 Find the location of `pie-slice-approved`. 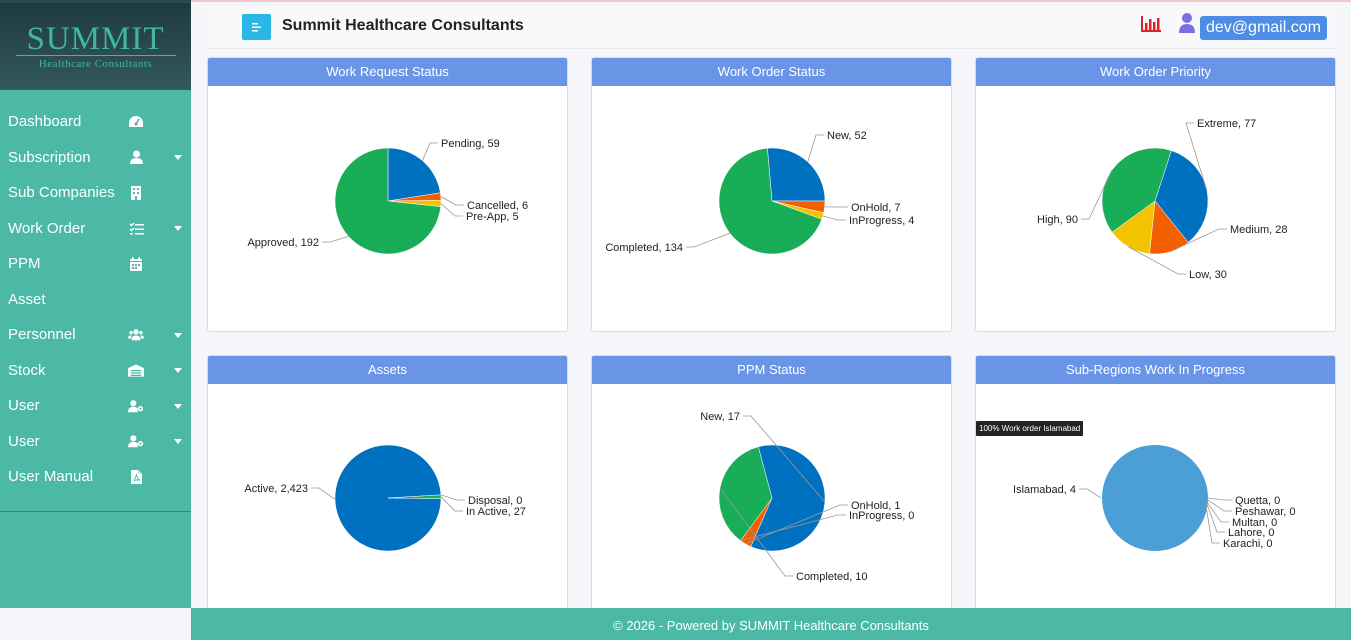

pie-slice-approved is located at coordinates (387, 201).